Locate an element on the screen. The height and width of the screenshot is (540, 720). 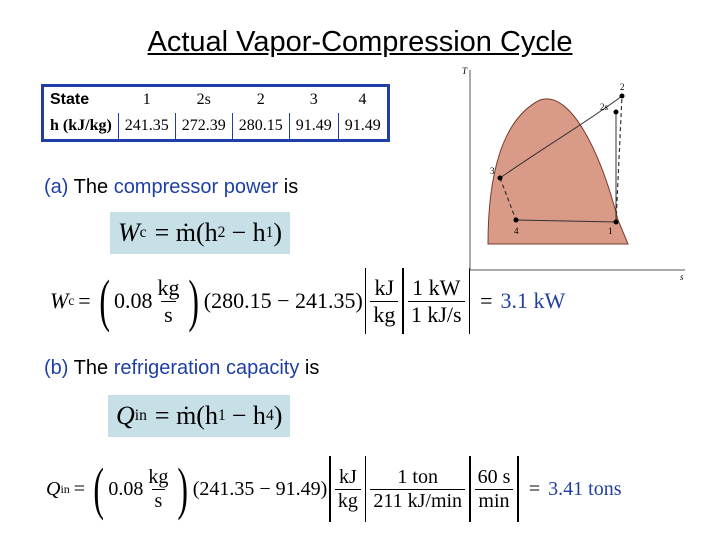
ts-diagram: T s 1 2 2s 3 4 is located at coordinates (573, 173).